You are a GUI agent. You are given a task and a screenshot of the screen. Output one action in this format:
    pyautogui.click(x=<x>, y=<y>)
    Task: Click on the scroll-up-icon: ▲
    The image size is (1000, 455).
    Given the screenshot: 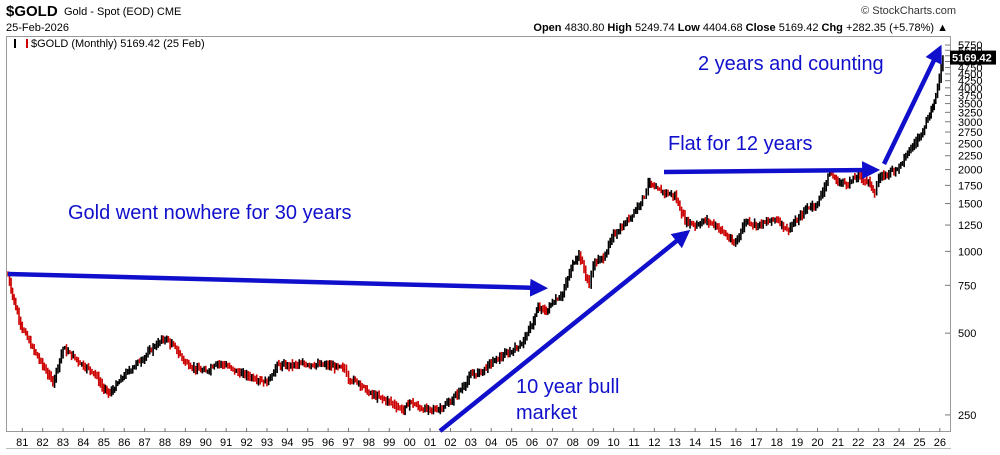 What is the action you would take?
    pyautogui.click(x=942, y=28)
    